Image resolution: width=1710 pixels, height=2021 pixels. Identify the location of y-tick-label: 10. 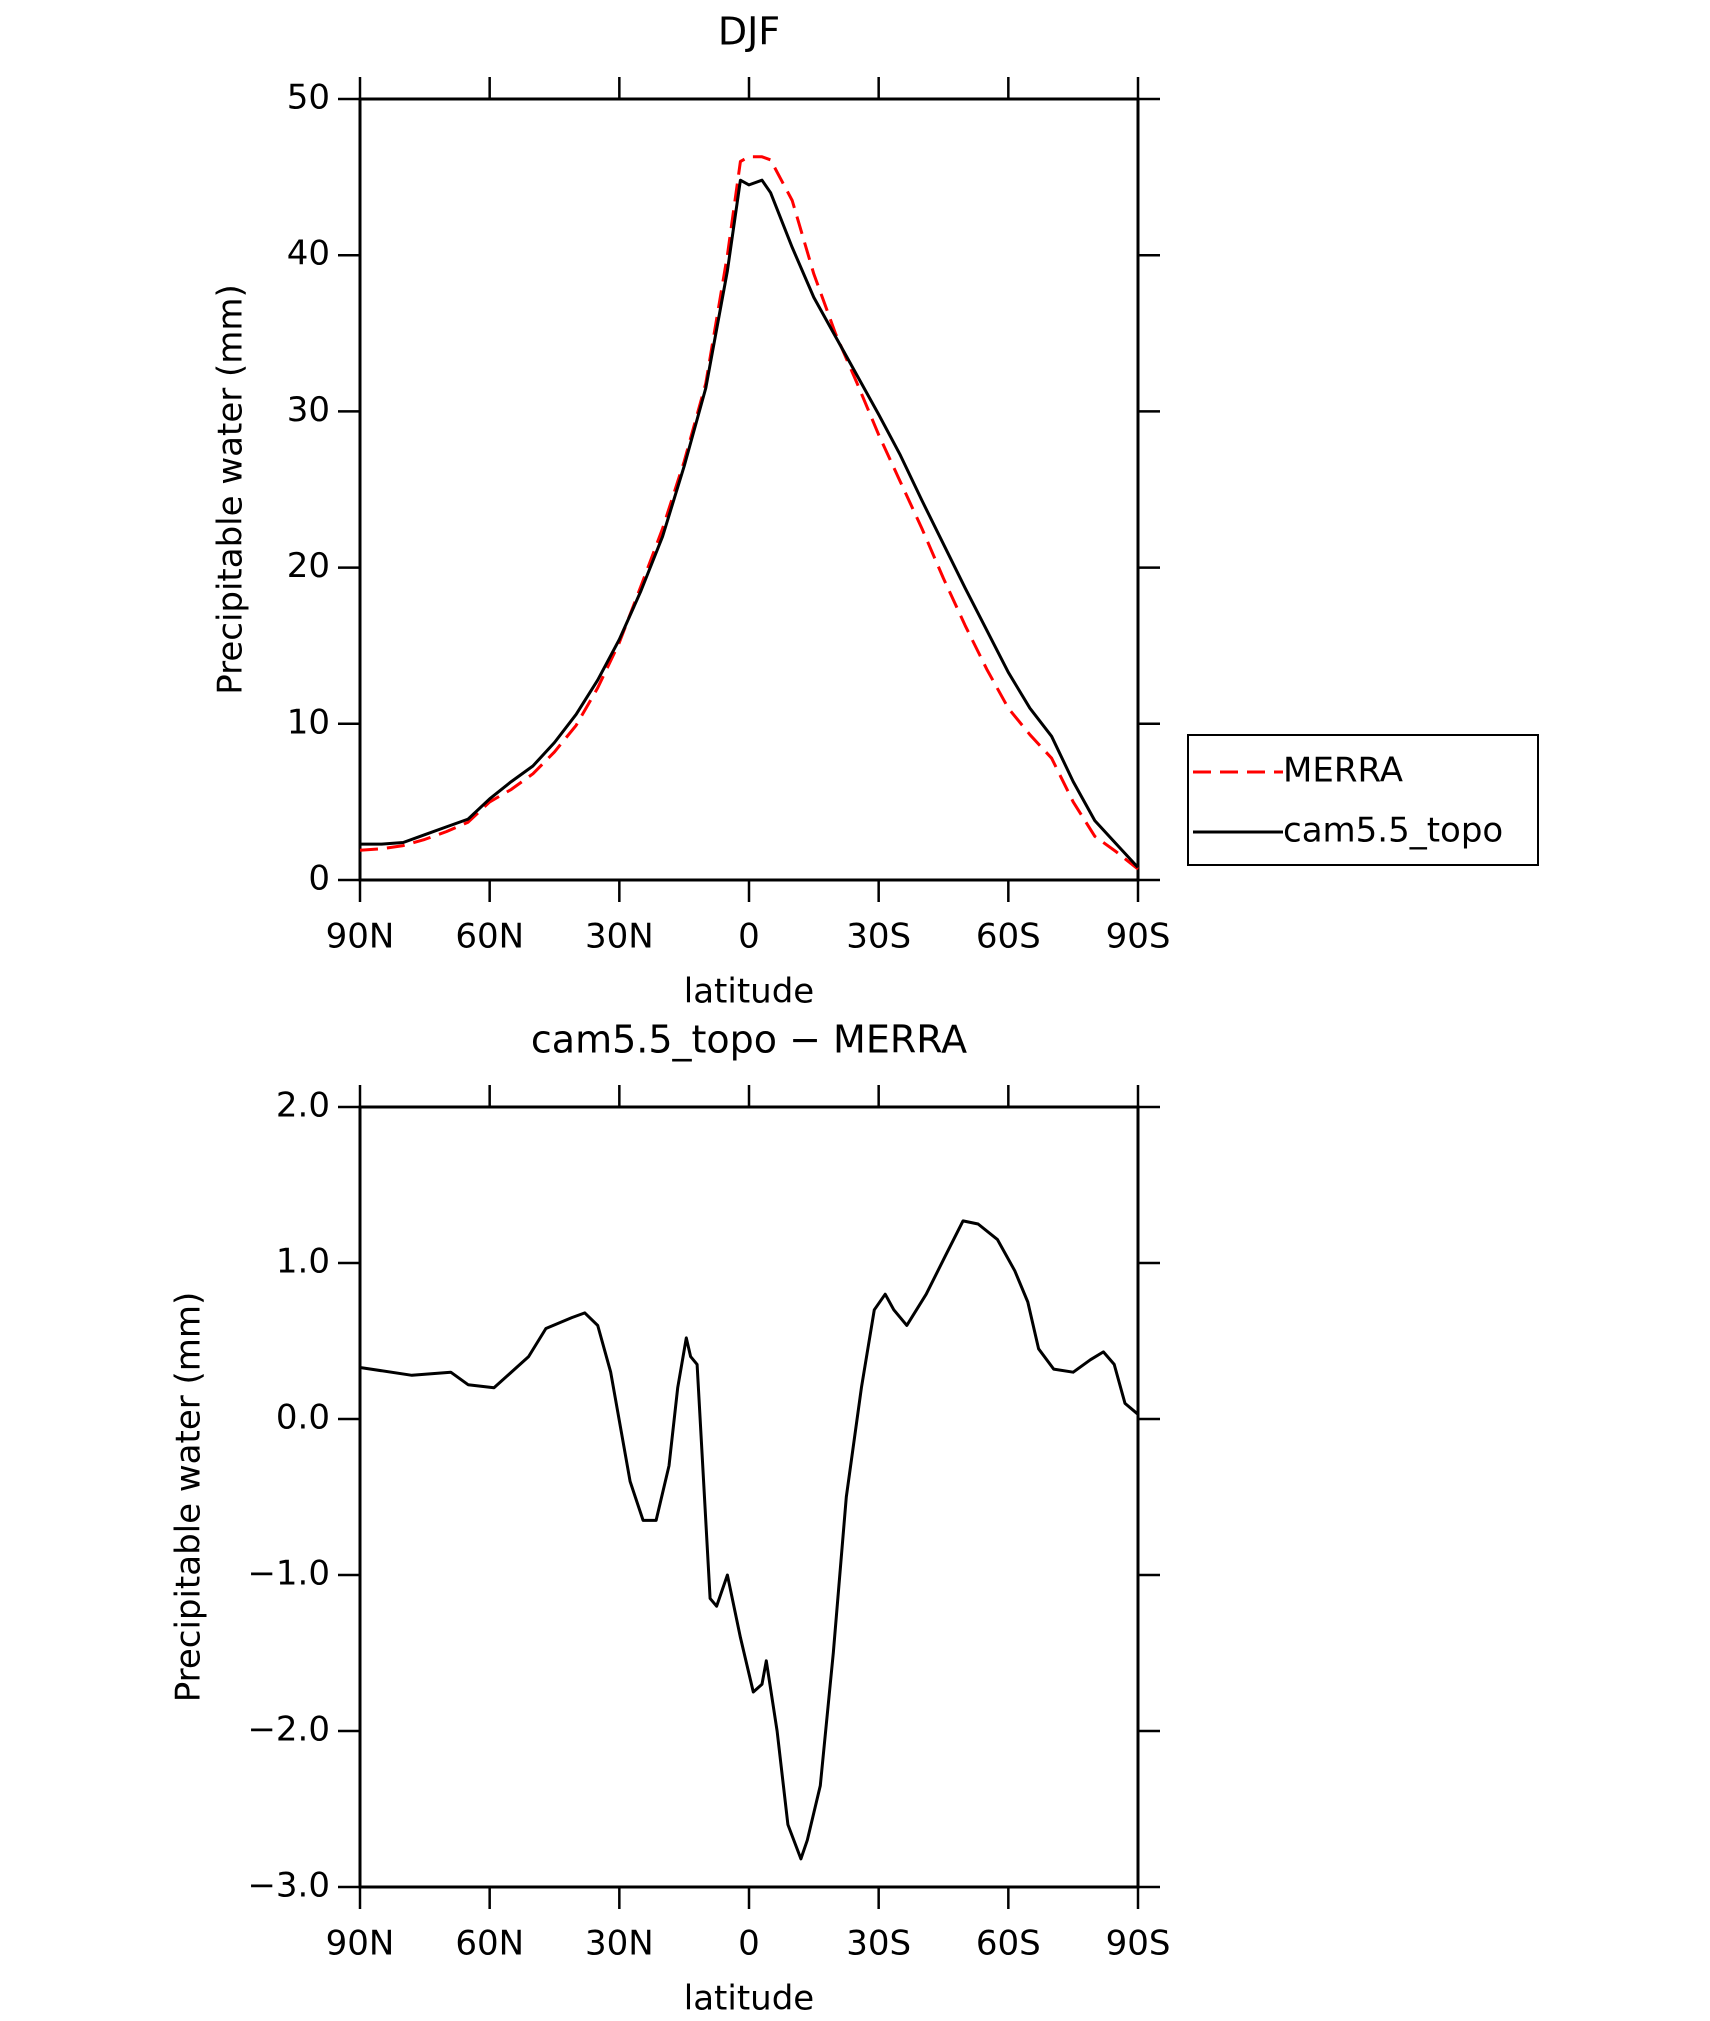
(308, 722).